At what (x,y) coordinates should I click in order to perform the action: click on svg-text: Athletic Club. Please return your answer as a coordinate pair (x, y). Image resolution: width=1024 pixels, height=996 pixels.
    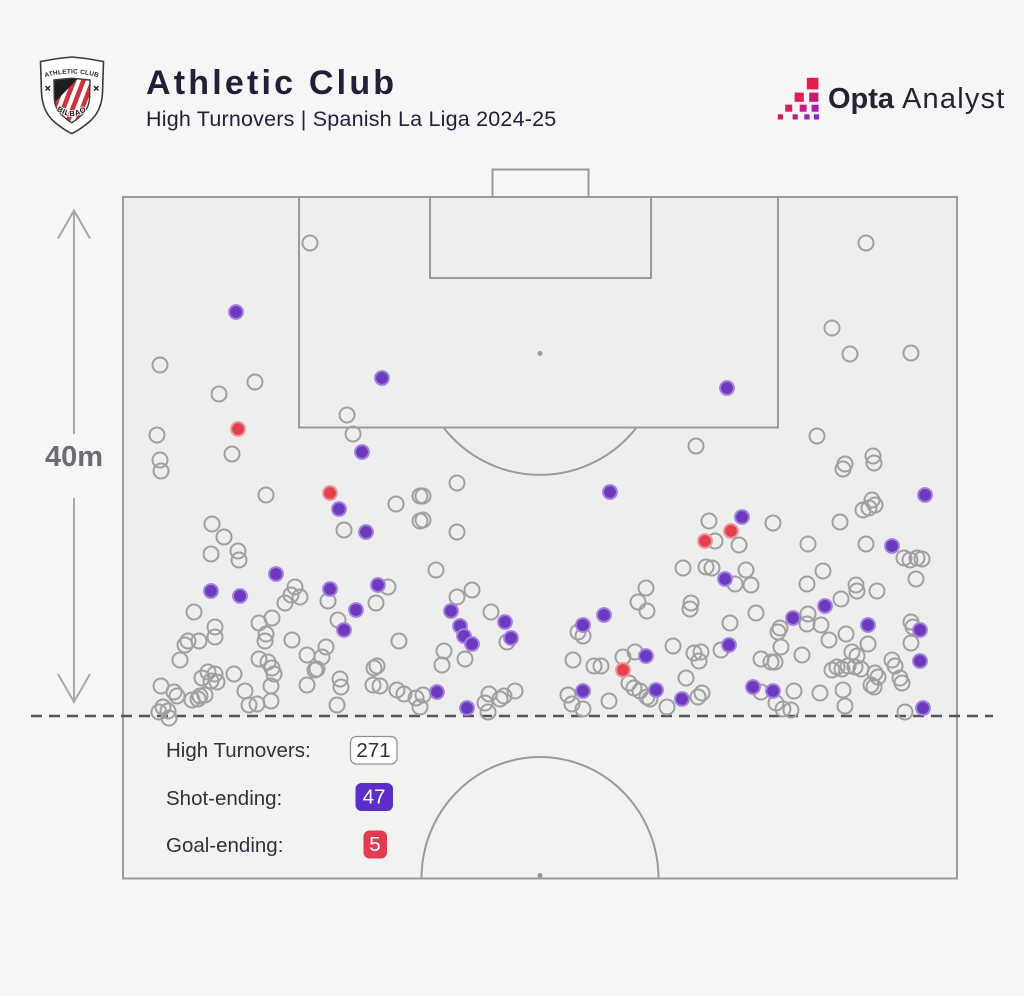
    Looking at the image, I should click on (271, 83).